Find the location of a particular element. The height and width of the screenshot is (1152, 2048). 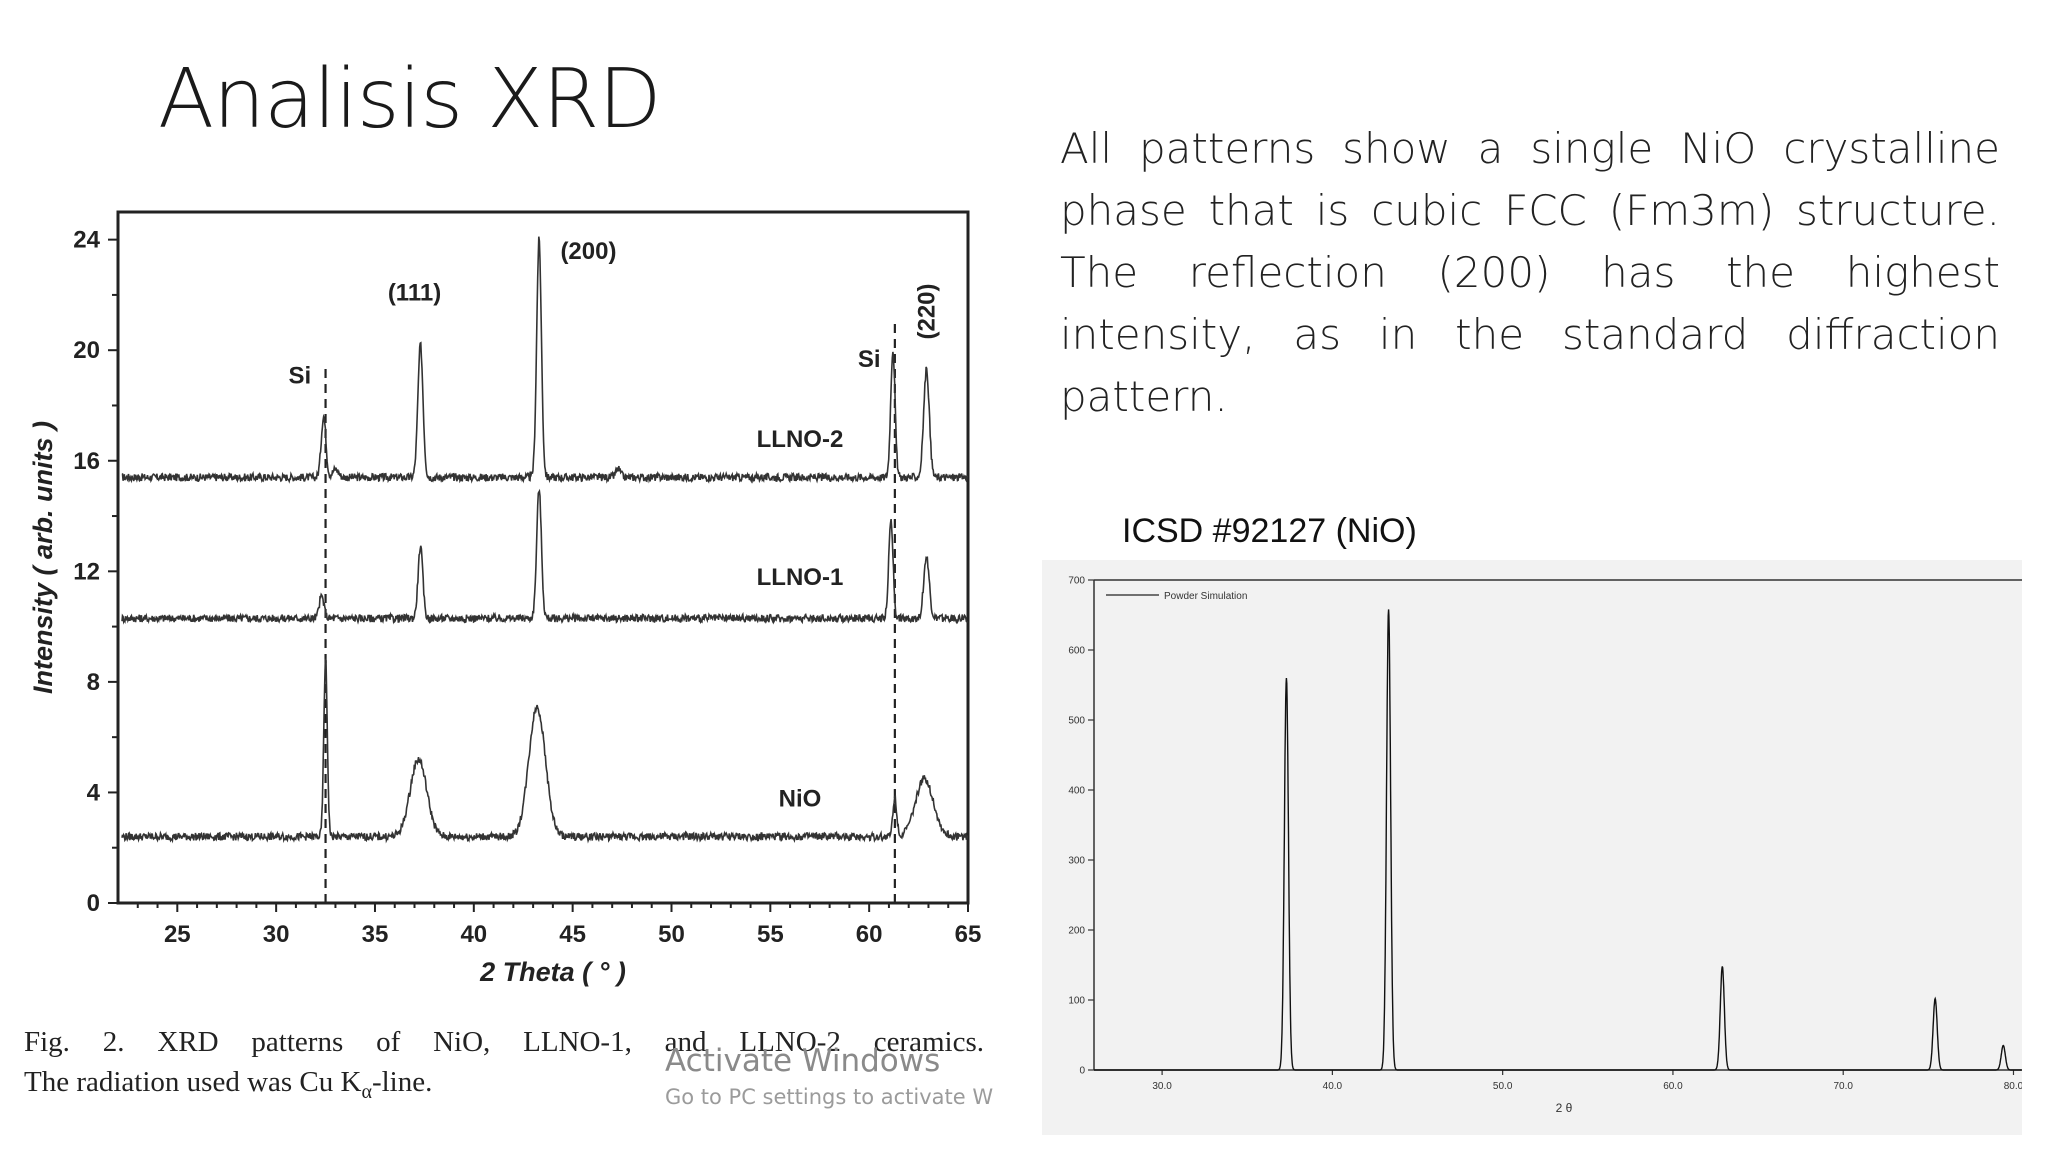

xrd-x-tick-label: 65 is located at coordinates (968, 934).